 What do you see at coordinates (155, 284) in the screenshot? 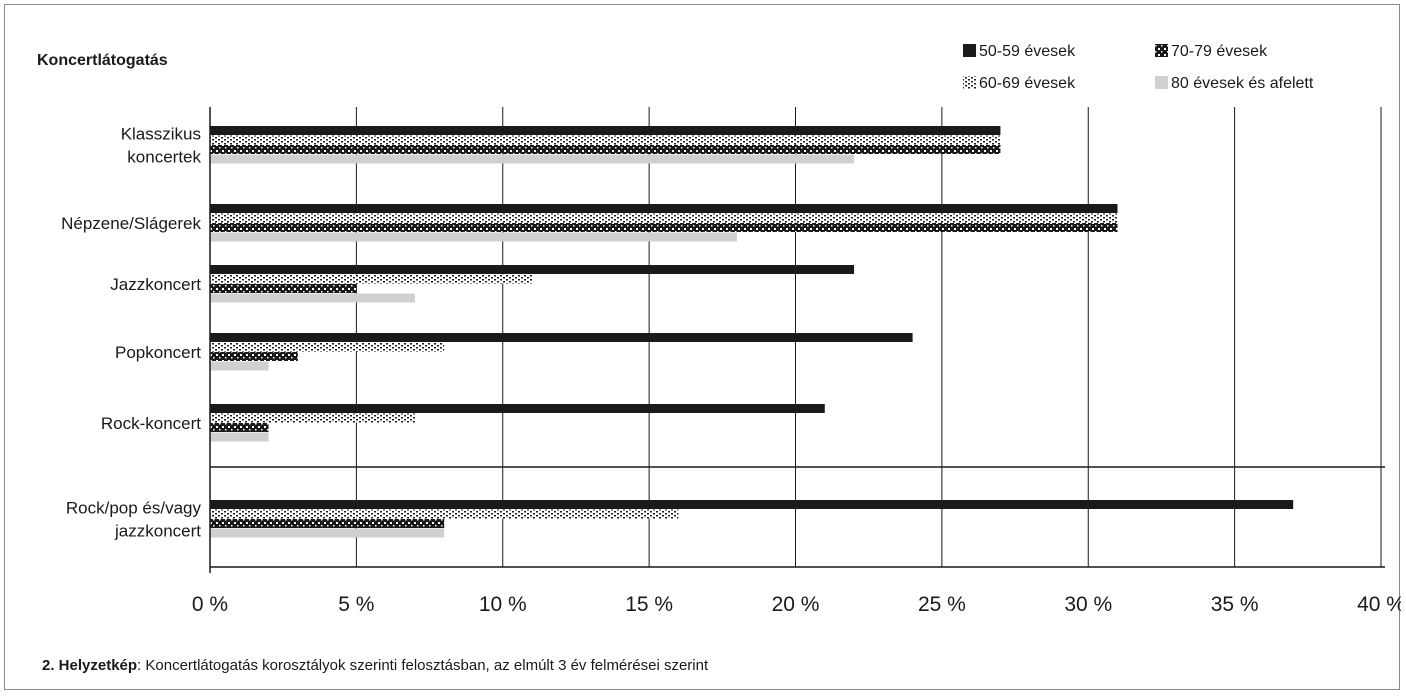
I see `category-label: Jazzkoncert` at bounding box center [155, 284].